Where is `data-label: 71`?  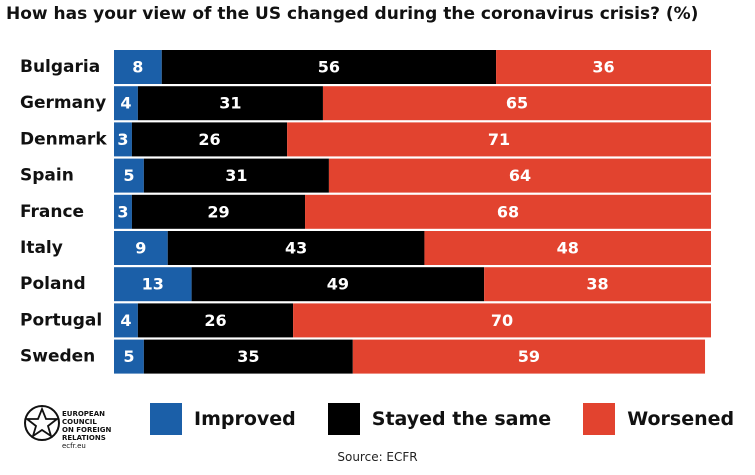 data-label: 71 is located at coordinates (499, 139).